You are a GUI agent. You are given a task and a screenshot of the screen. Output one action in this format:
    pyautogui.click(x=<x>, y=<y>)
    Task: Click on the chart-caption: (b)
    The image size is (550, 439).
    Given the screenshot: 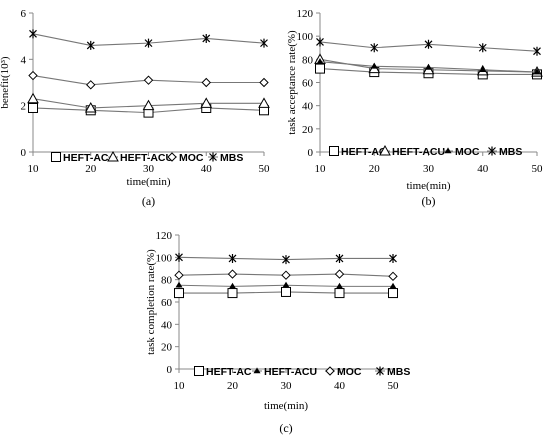 What is the action you would take?
    pyautogui.click(x=429, y=201)
    